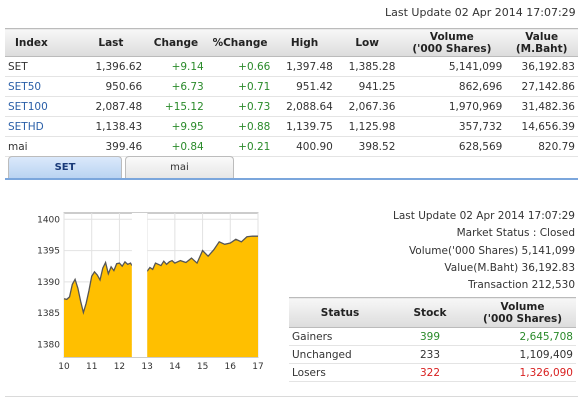 The height and width of the screenshot is (420, 583). I want to click on y-tick-label: 1395, so click(48, 252).